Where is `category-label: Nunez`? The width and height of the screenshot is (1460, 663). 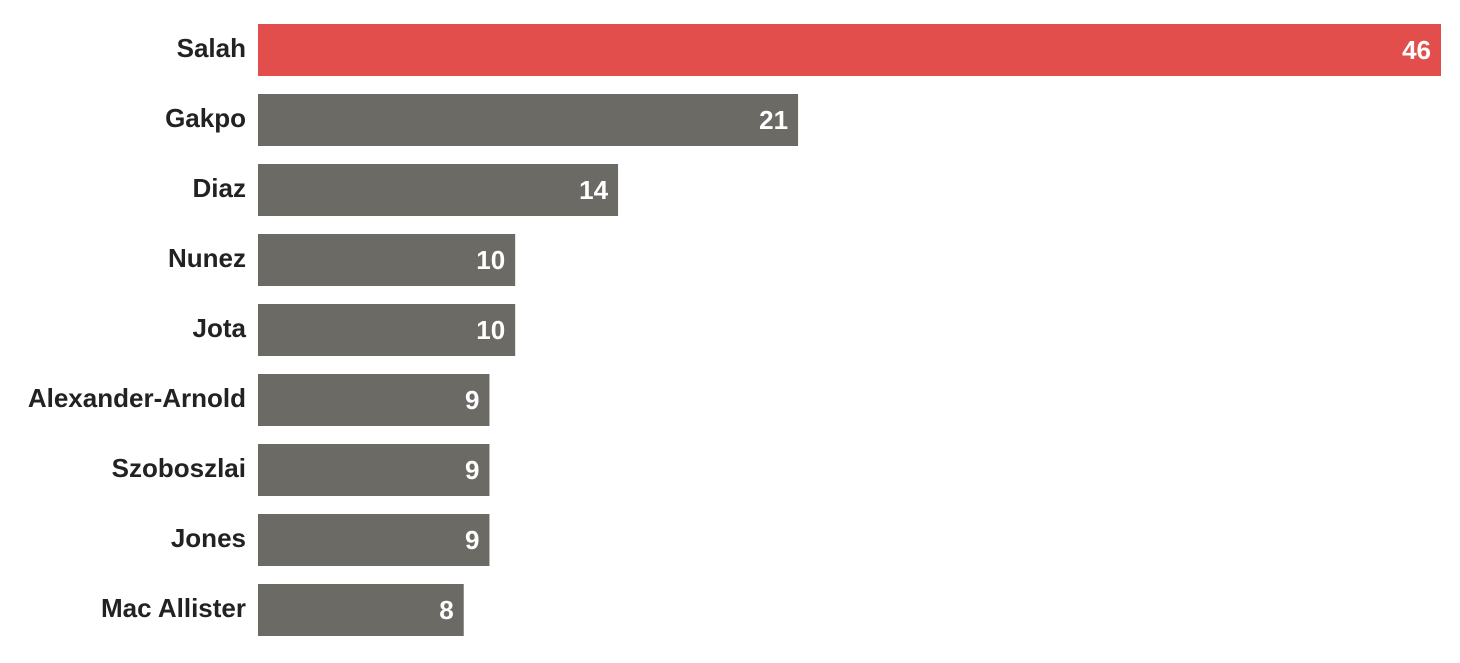 category-label: Nunez is located at coordinates (207, 258).